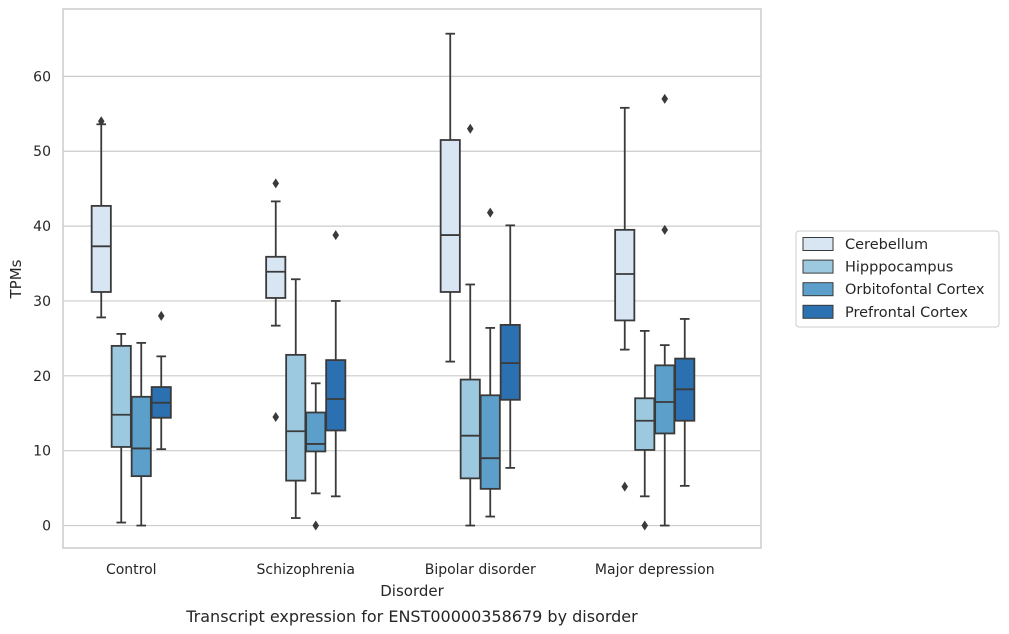 This screenshot has height=634, width=1009. I want to click on x-tick-label-0: Control, so click(131, 570).